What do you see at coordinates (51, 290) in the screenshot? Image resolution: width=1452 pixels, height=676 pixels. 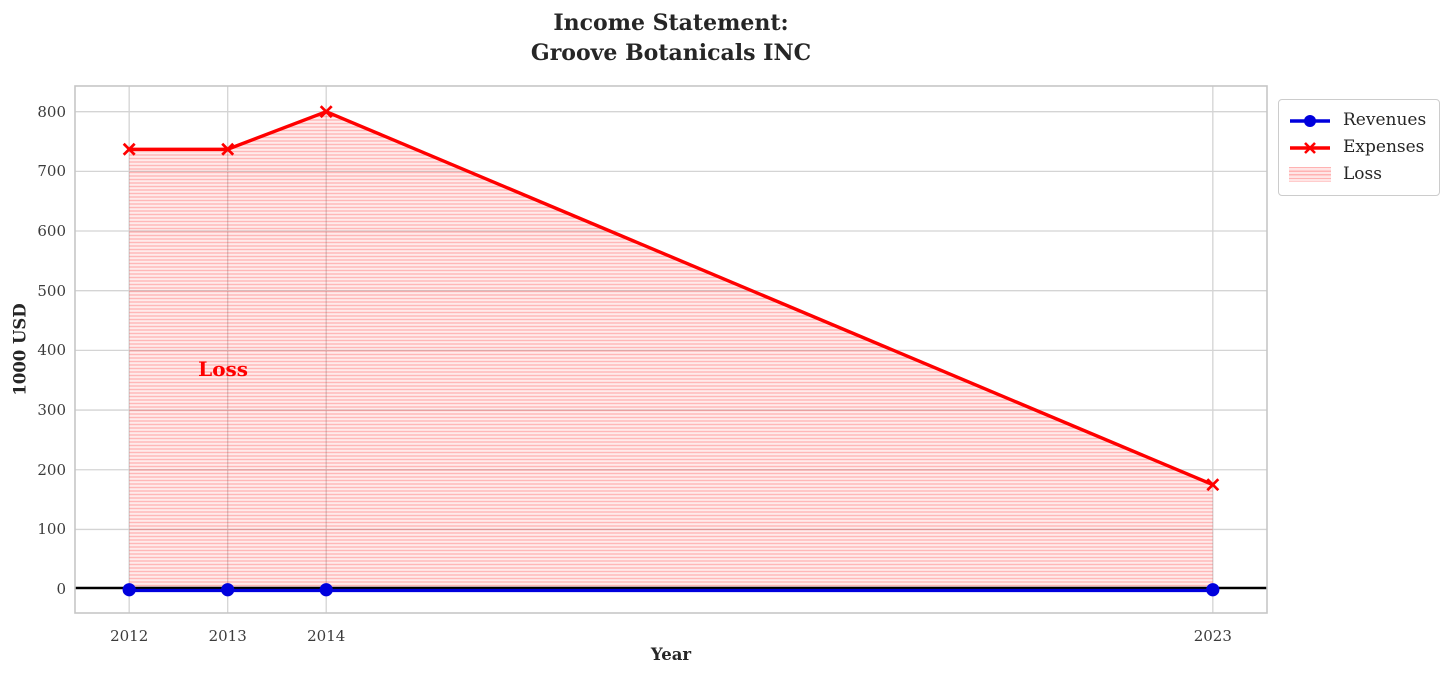 I see `y-tick-label: 500` at bounding box center [51, 290].